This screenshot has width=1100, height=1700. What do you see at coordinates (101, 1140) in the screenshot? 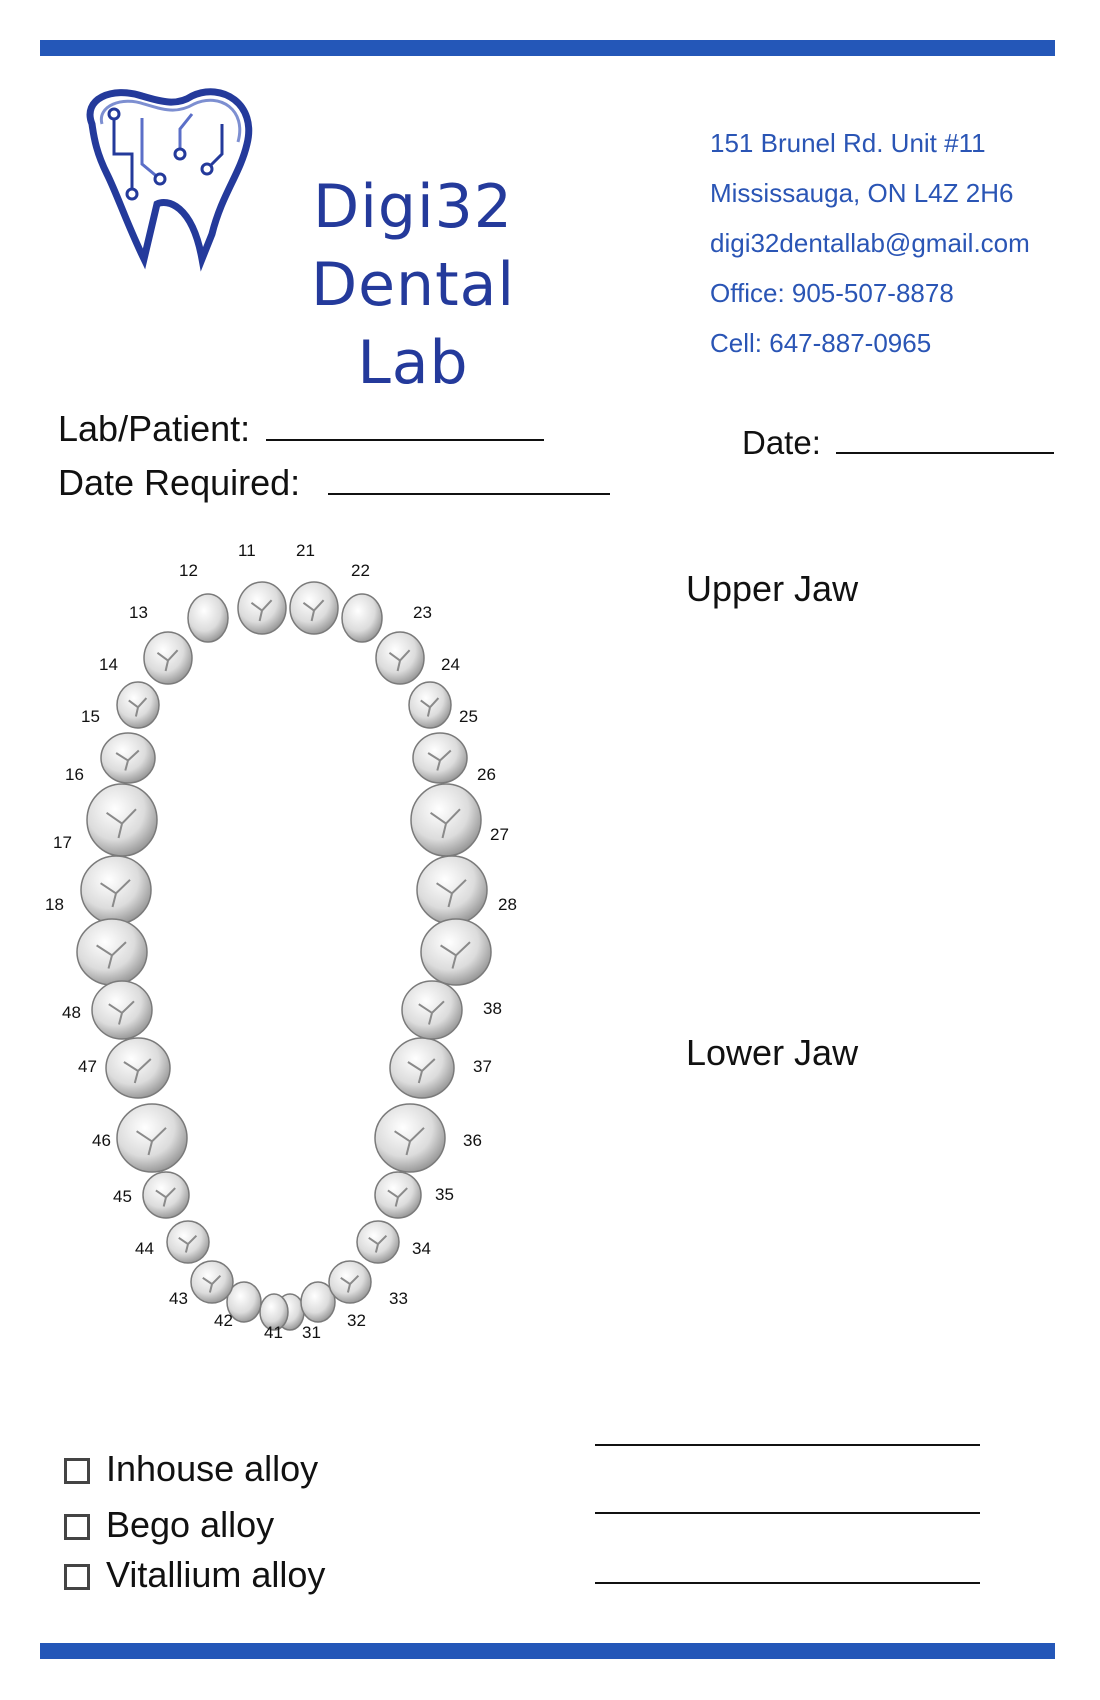
I see `tooth-number-46: 46` at bounding box center [101, 1140].